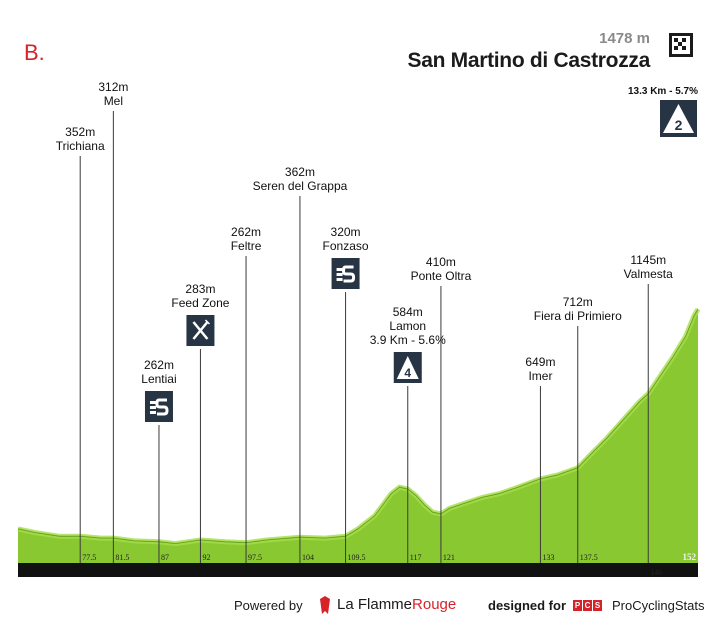  I want to click on stage-letter: B., so click(34, 52).